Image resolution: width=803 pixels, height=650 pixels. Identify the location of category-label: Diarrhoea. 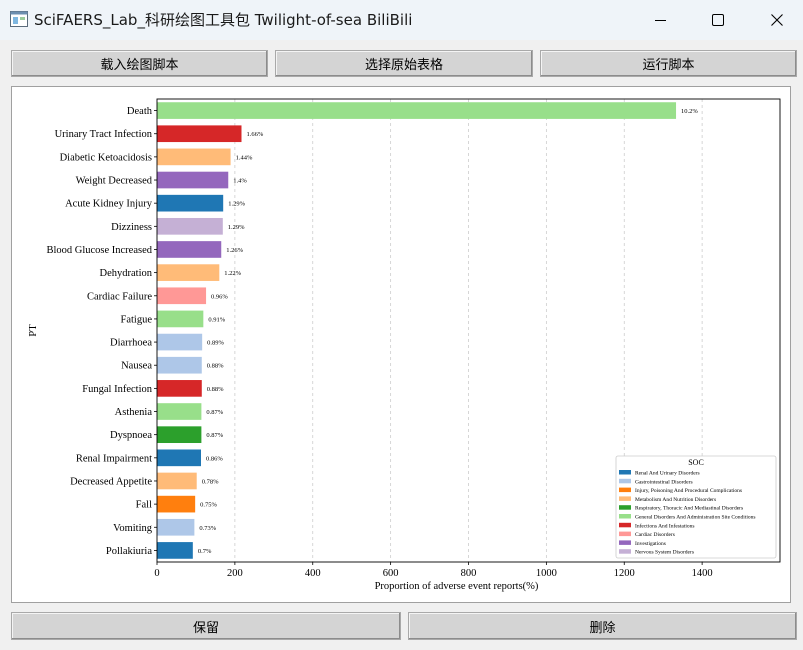
(131, 343).